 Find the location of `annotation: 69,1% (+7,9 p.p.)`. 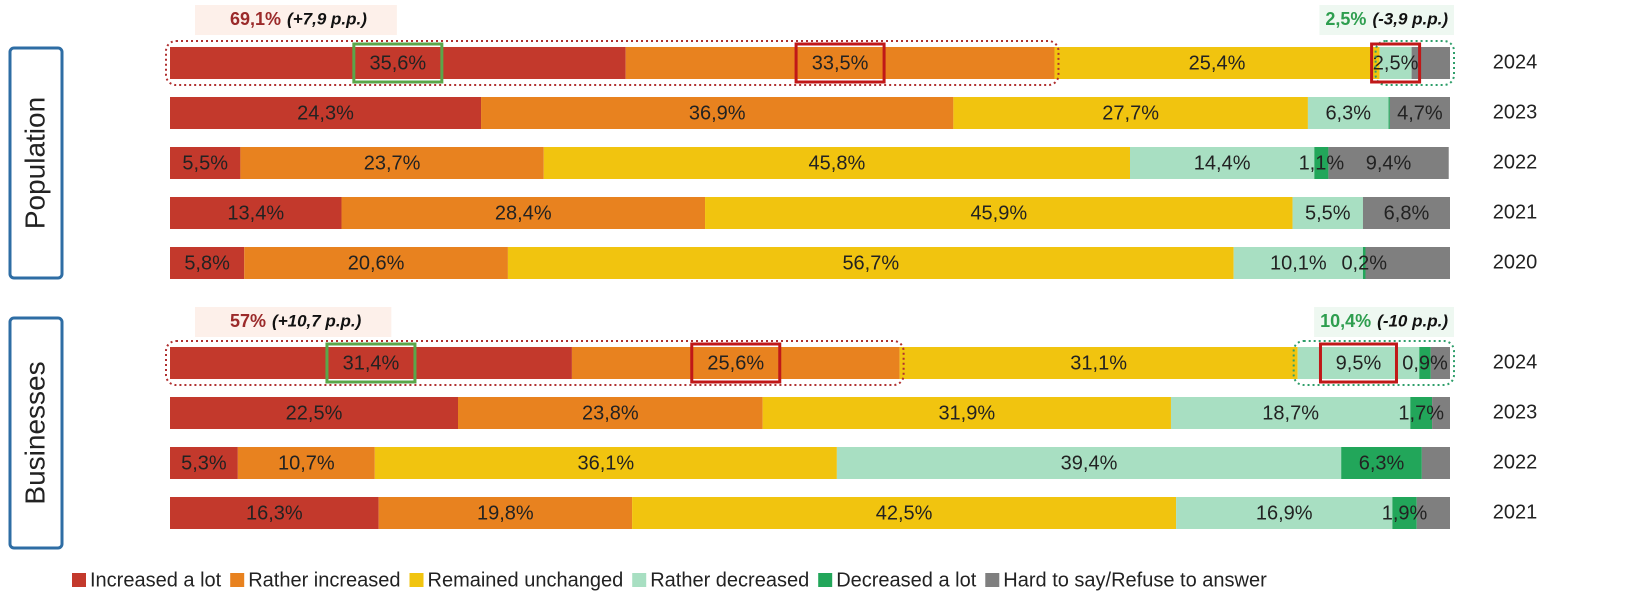

annotation: 69,1% (+7,9 p.p.) is located at coordinates (296, 20).